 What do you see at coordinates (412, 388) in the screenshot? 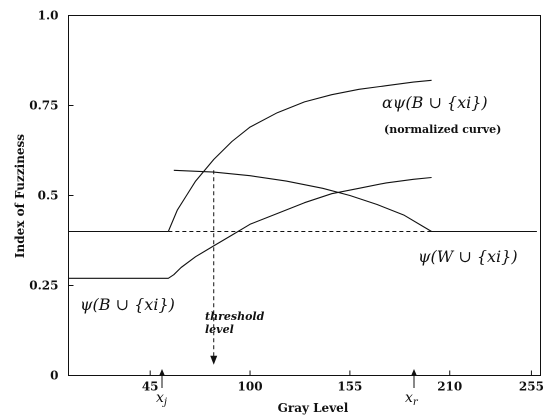
I see `xr-marker: xr` at bounding box center [412, 388].